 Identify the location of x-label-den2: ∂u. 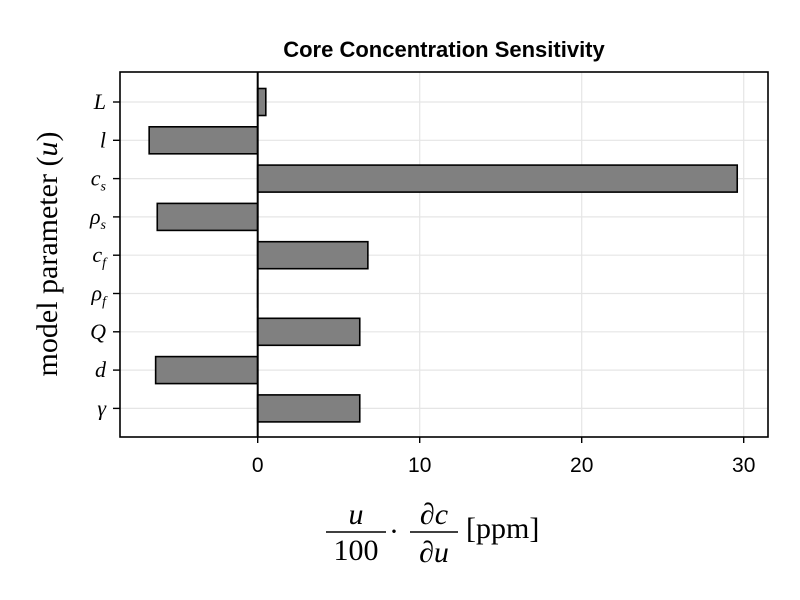
(434, 552).